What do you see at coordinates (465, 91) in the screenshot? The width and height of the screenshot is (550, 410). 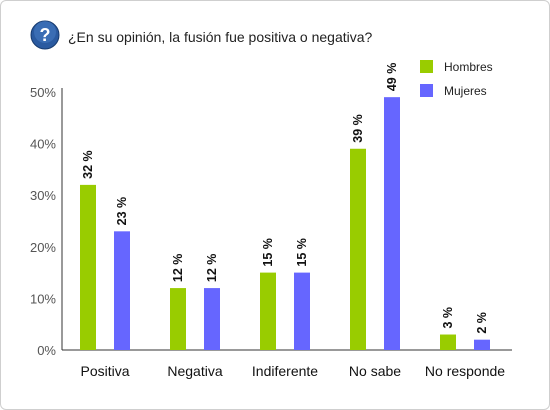 I see `legend-label: Mujeres` at bounding box center [465, 91].